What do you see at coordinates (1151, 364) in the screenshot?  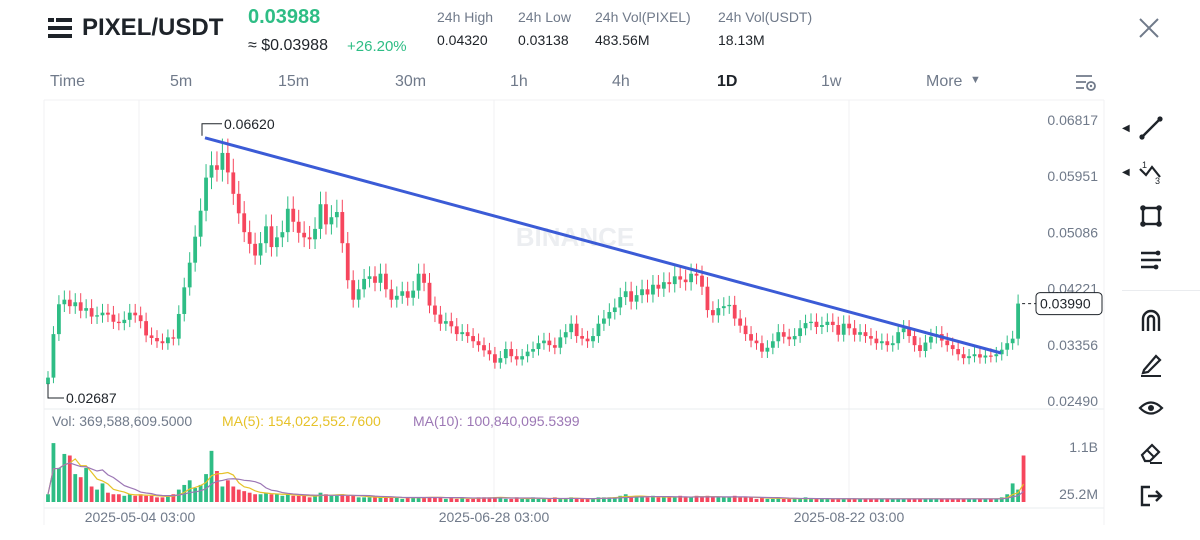 I see `pencil-tool-icon` at bounding box center [1151, 364].